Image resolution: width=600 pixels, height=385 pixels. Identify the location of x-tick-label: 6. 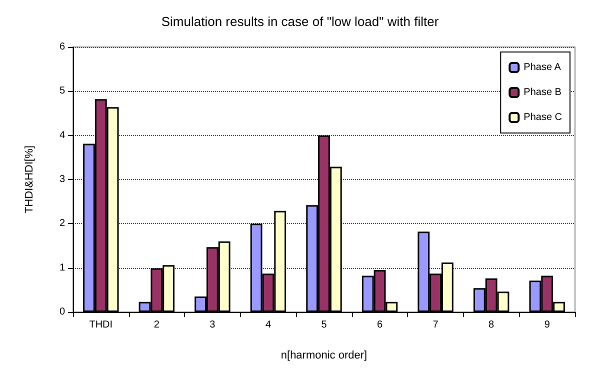
(379, 325).